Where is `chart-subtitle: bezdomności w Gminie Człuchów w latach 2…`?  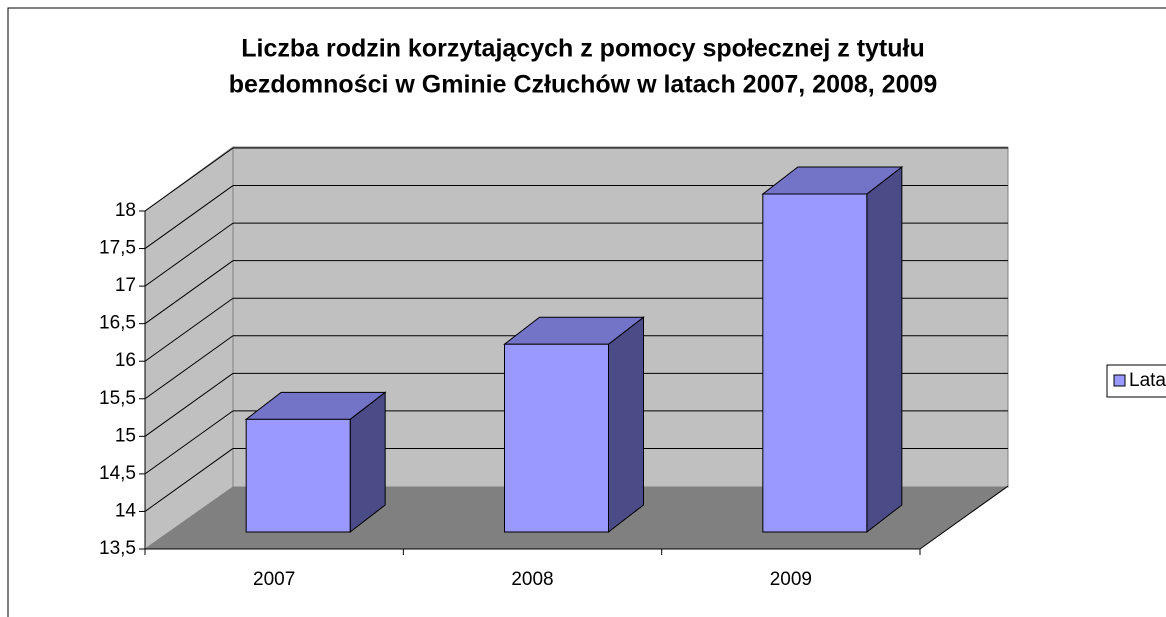 chart-subtitle: bezdomności w Gminie Człuchów w latach 2… is located at coordinates (583, 85).